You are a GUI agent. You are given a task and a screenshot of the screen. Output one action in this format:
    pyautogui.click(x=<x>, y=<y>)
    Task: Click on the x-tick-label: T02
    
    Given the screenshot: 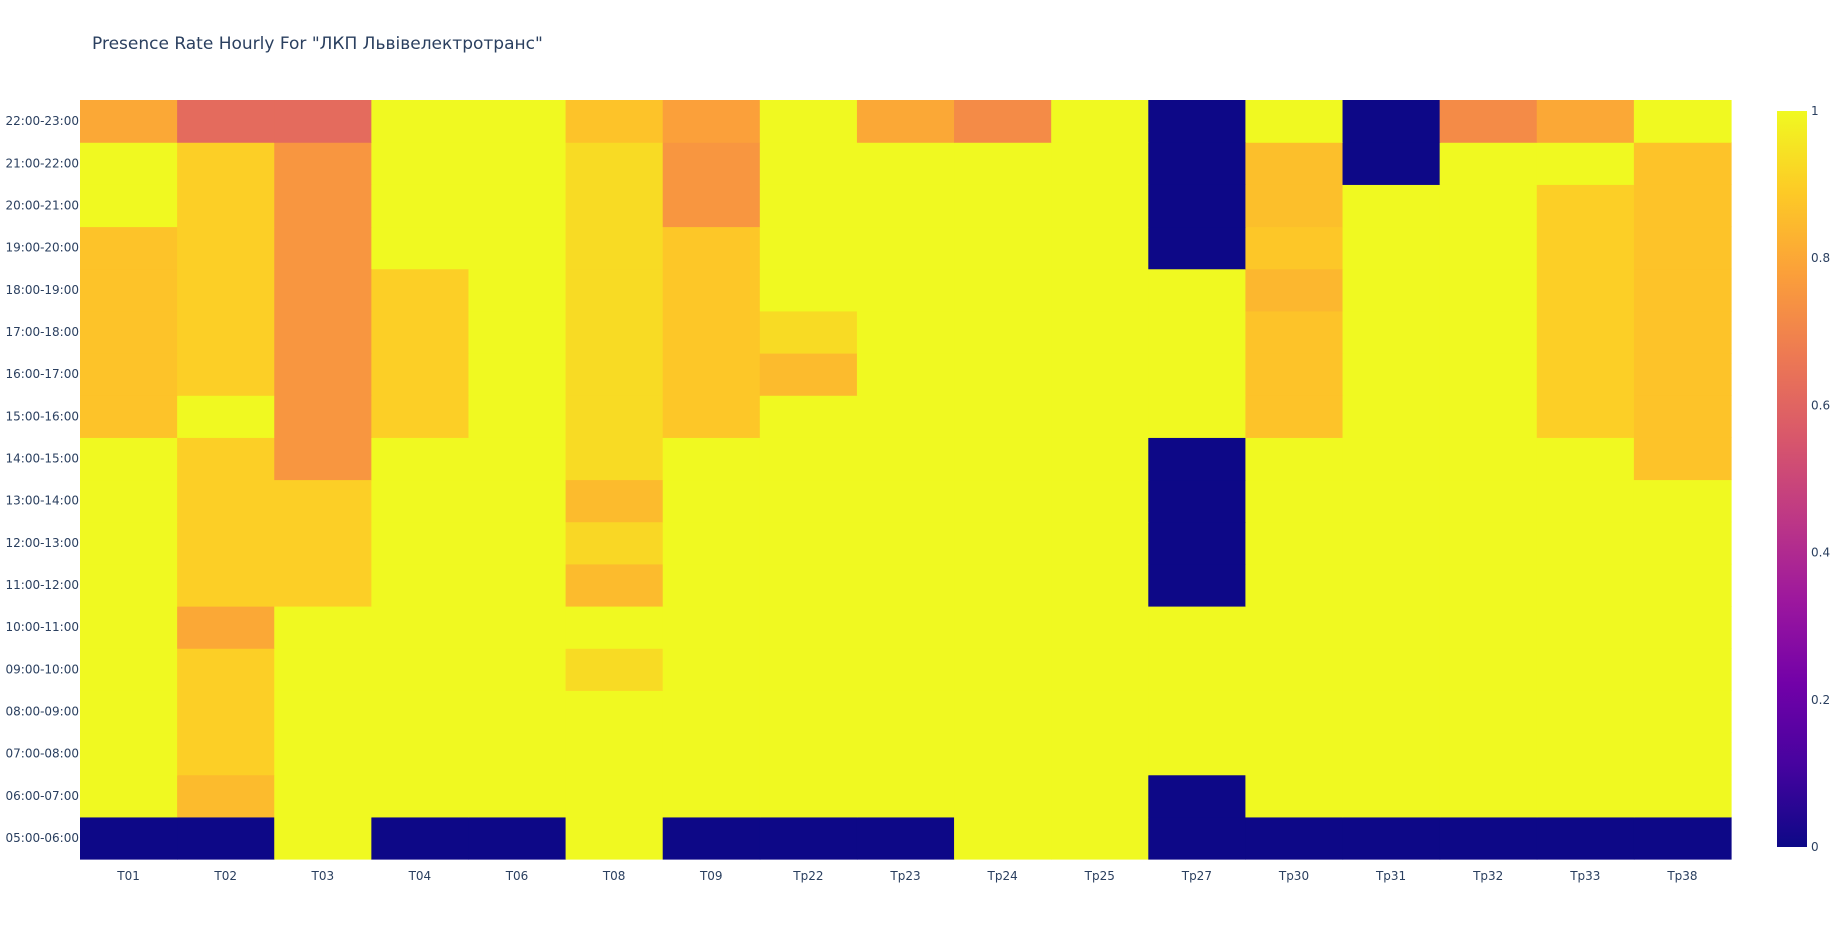 What is the action you would take?
    pyautogui.click(x=225, y=876)
    